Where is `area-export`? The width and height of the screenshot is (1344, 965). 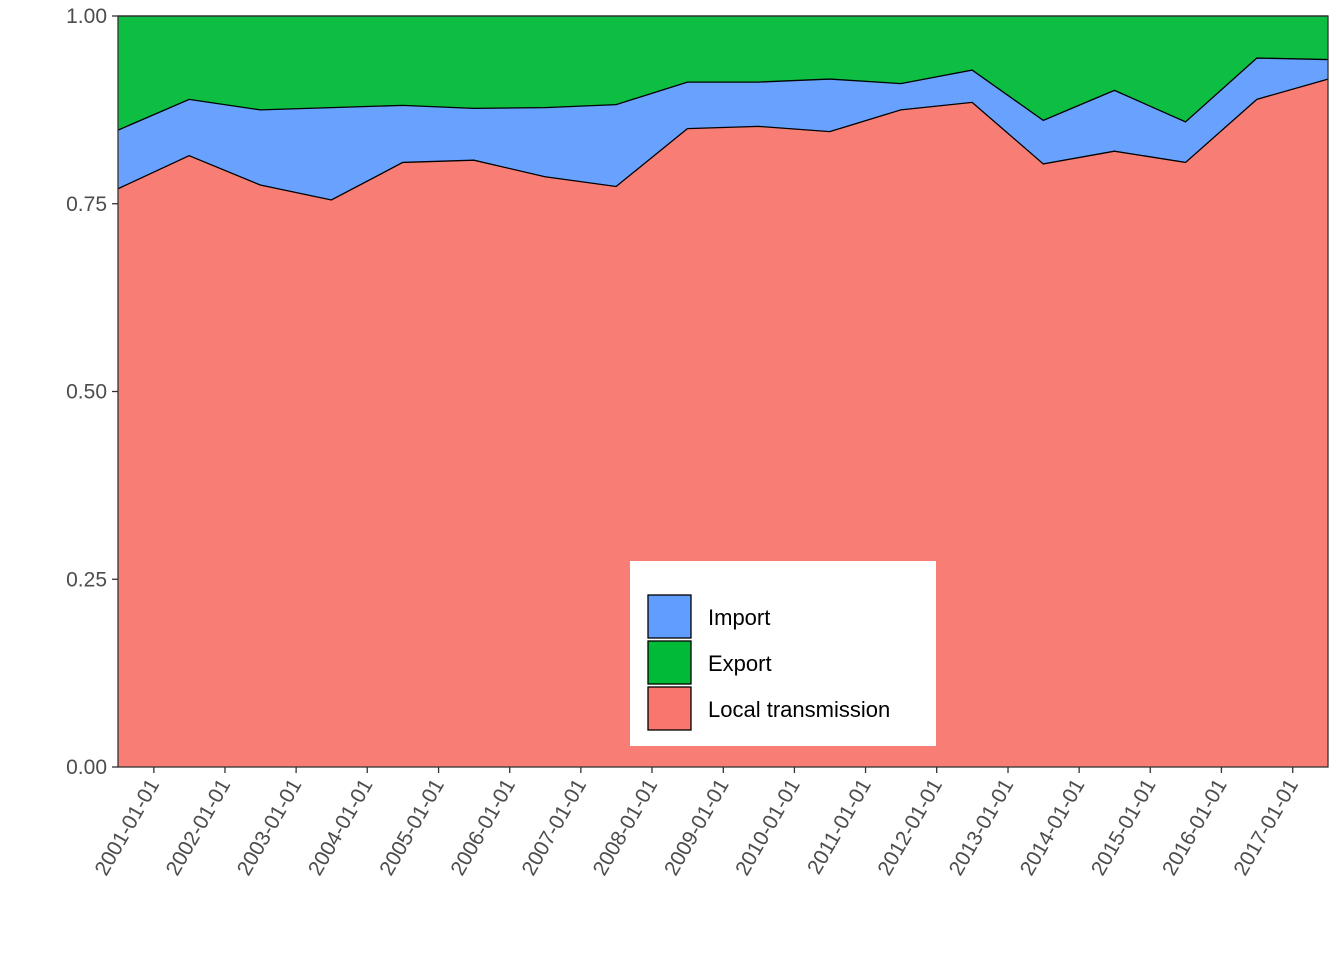 area-export is located at coordinates (723, 73).